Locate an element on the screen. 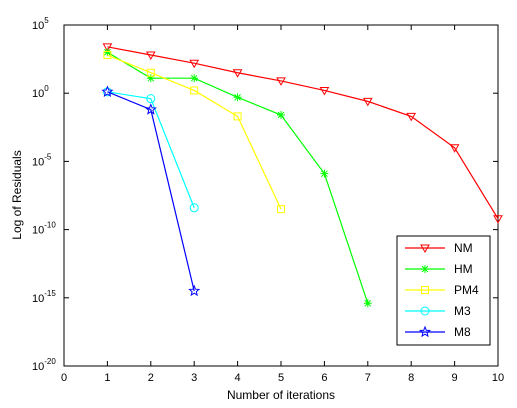  series-pm4 is located at coordinates (194, 132).